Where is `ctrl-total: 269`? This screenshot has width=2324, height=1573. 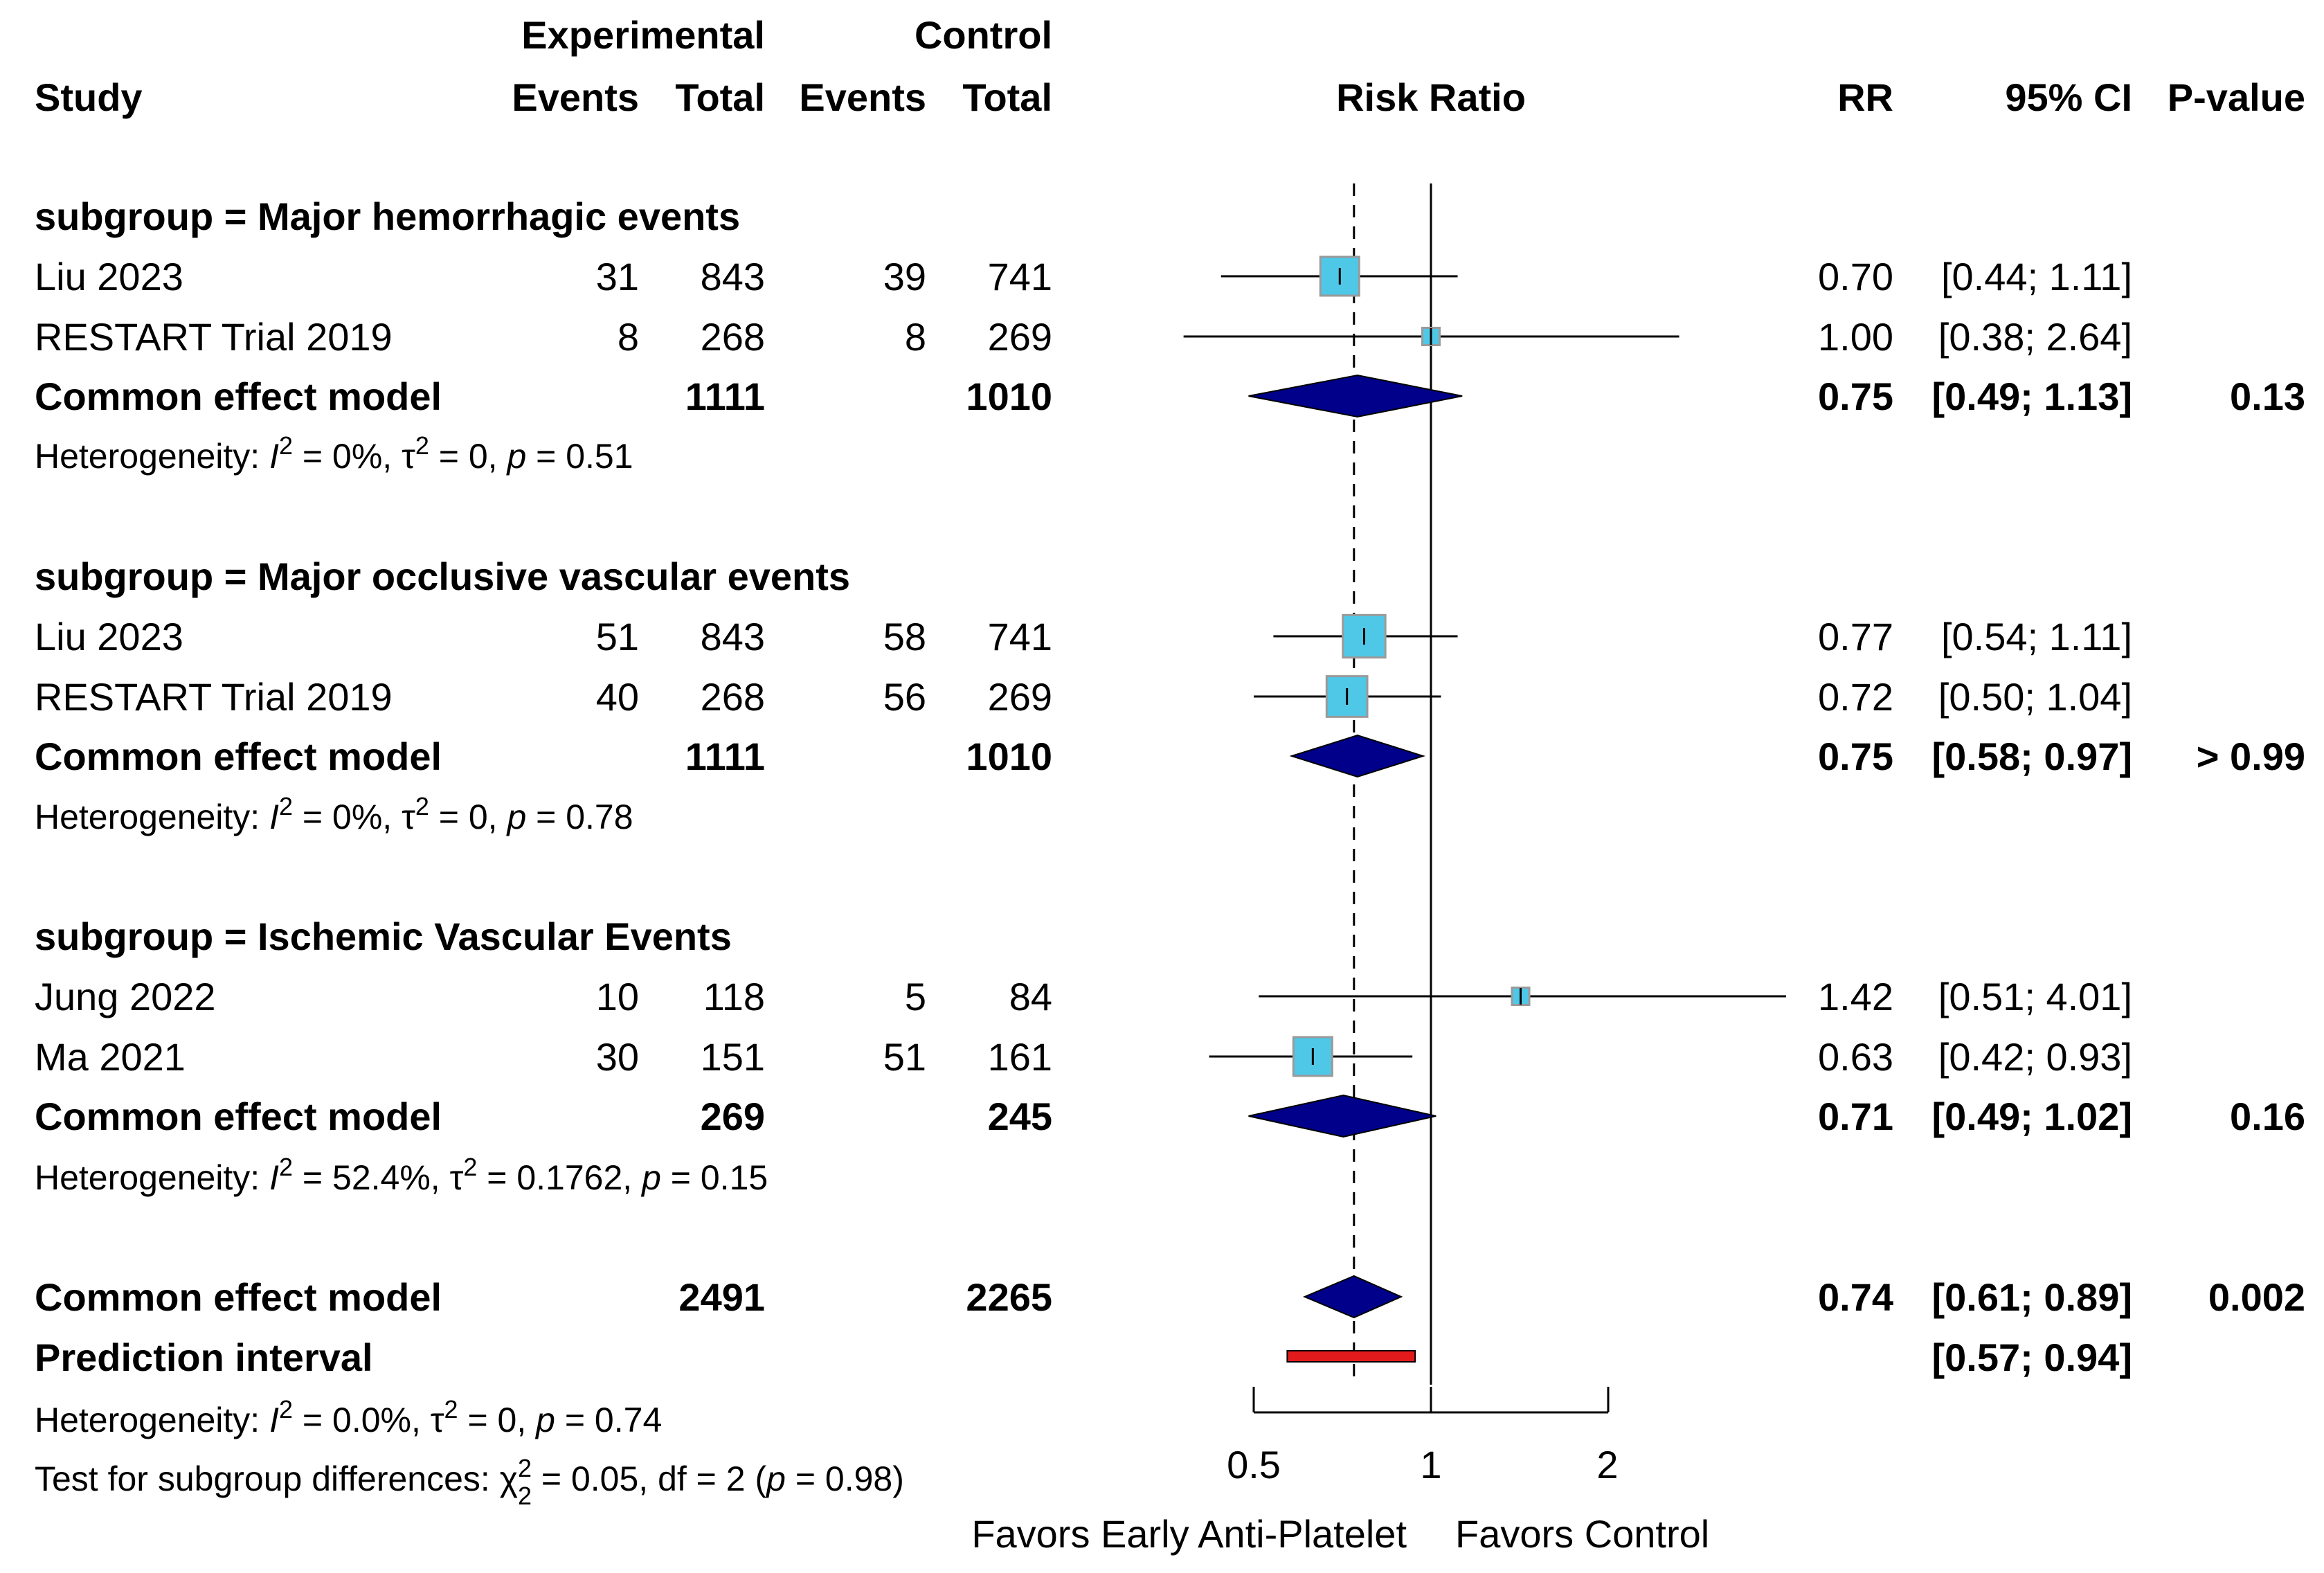
ctrl-total: 269 is located at coordinates (1020, 337).